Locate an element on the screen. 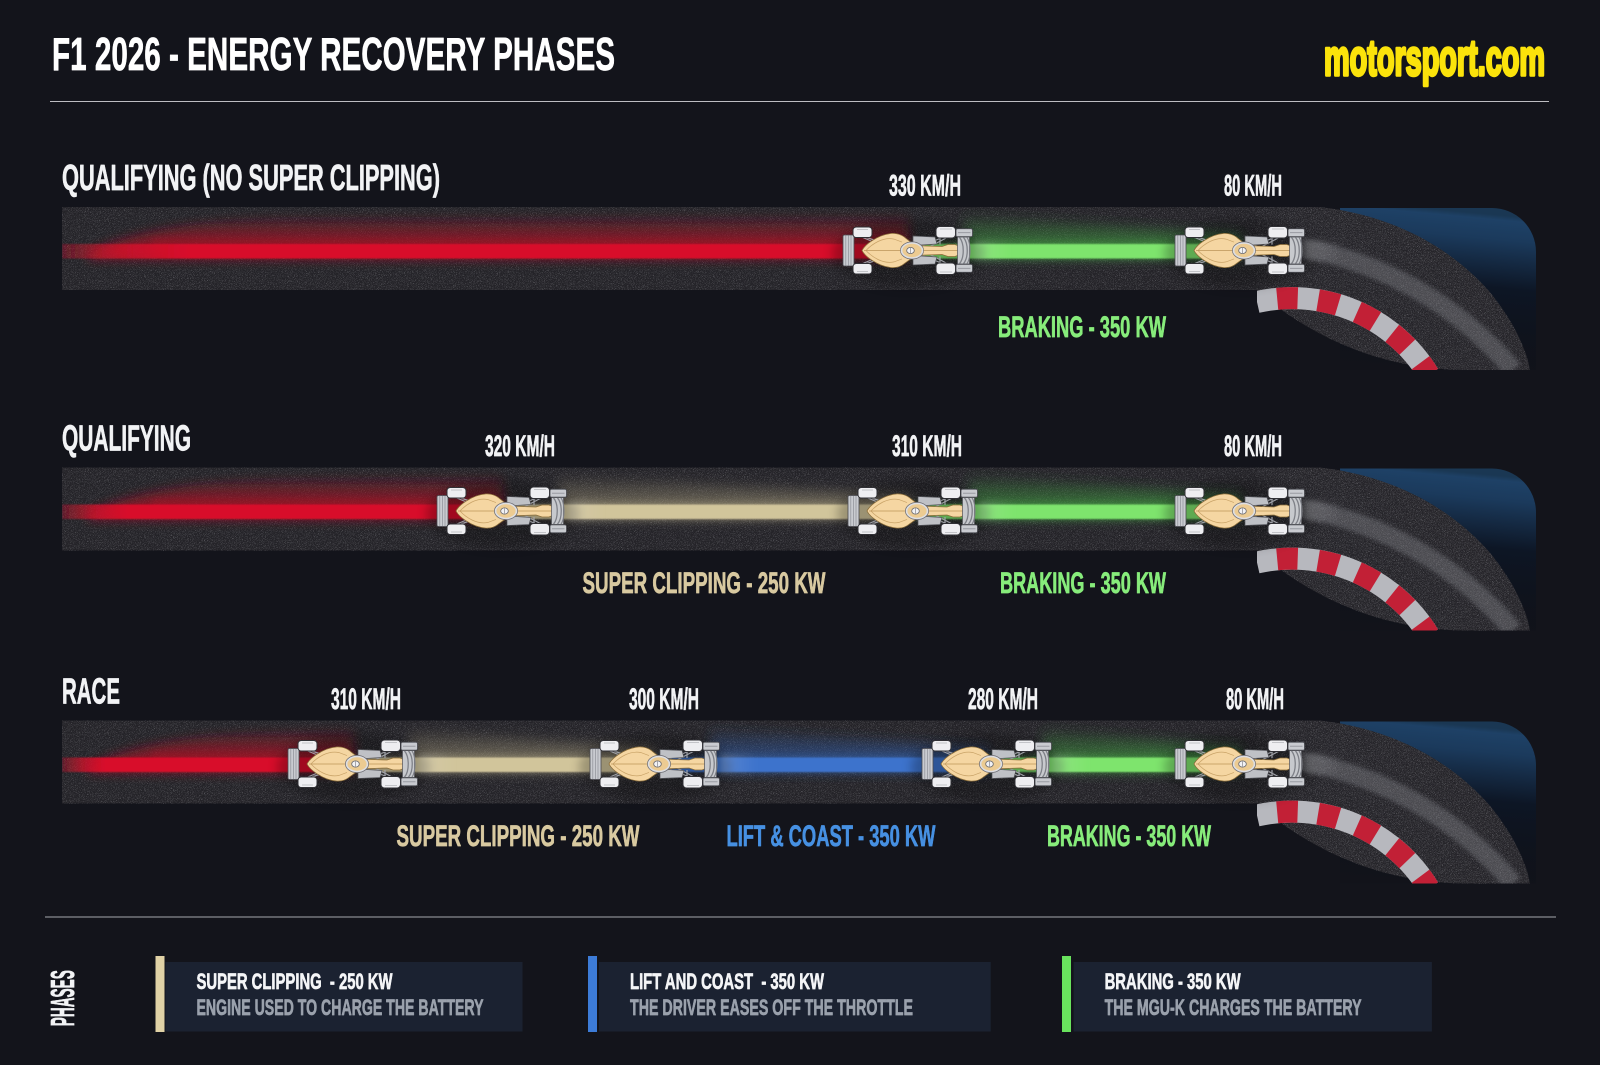 The image size is (1600, 1065). svg-text: motorsport.com is located at coordinates (1434, 58).